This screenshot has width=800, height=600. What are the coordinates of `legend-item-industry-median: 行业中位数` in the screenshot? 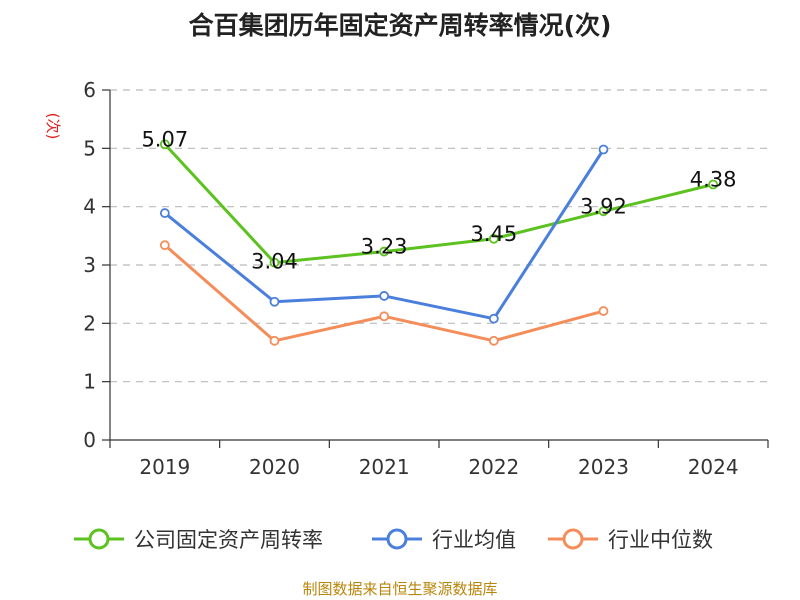 It's located at (629, 539).